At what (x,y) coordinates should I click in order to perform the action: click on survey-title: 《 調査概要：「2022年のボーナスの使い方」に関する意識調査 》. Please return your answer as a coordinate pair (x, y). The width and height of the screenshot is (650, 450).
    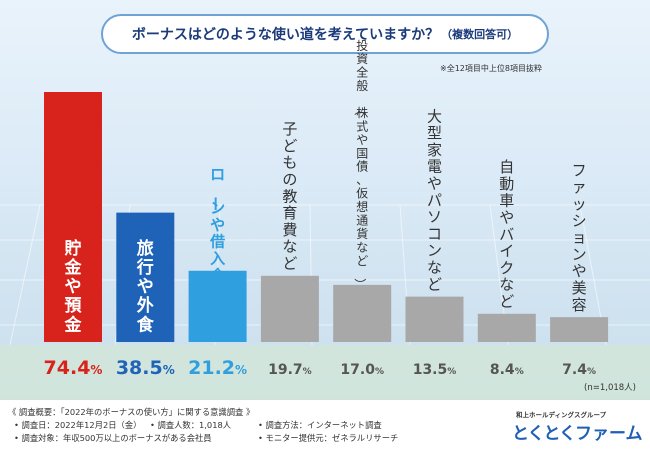
    Looking at the image, I should click on (131, 412).